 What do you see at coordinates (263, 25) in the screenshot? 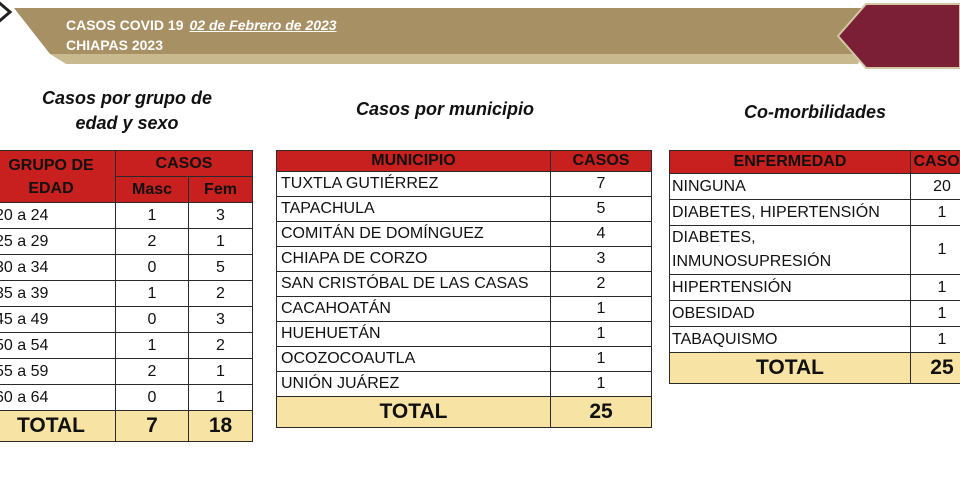
I see `header-date: 02 de Febrero de 2023` at bounding box center [263, 25].